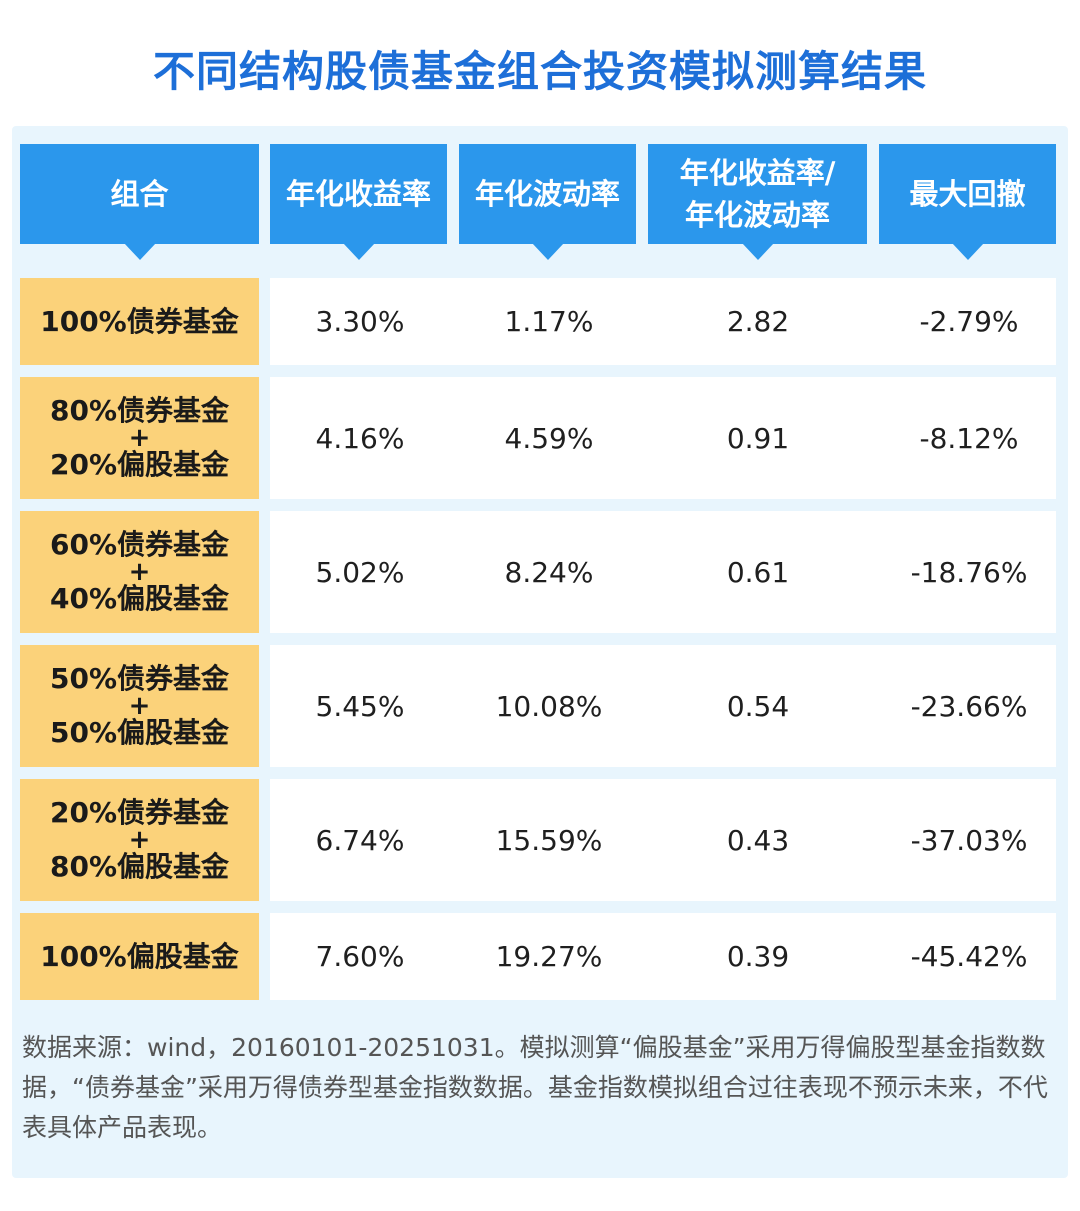 Image resolution: width=1080 pixels, height=1211 pixels. What do you see at coordinates (758, 840) in the screenshot?
I see `table-cell: 0.43` at bounding box center [758, 840].